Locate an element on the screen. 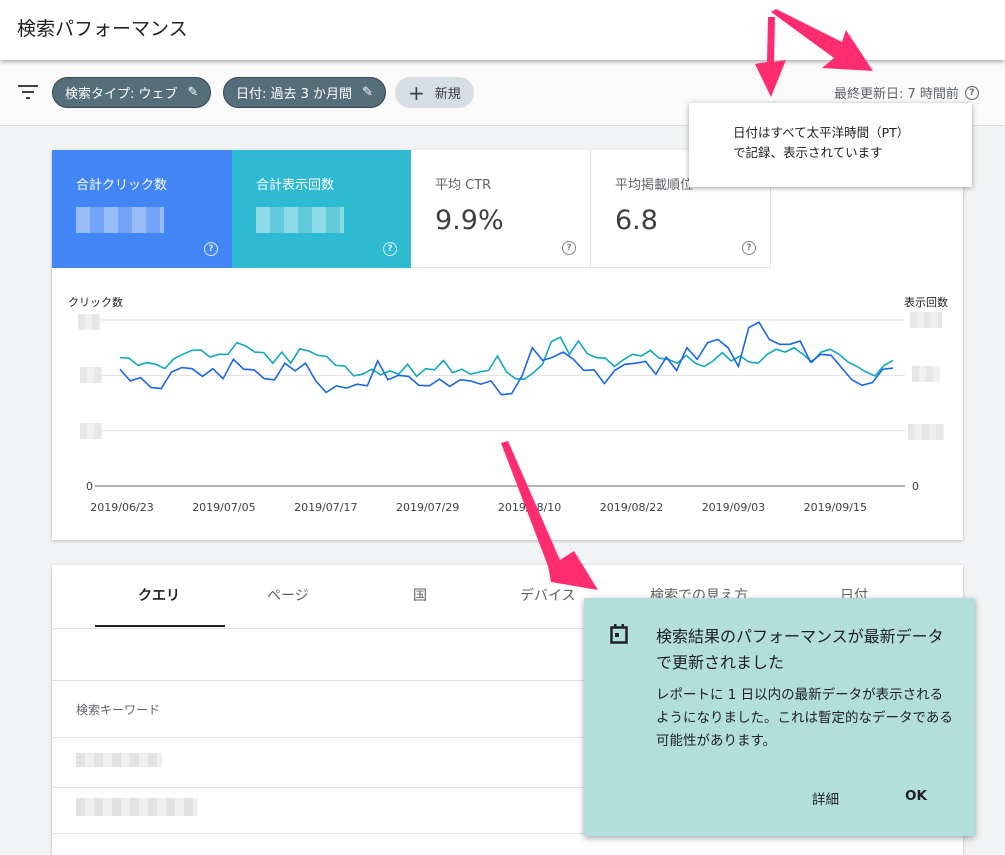  timezone-tooltip: 日付はすべて太平洋時間（PT） で記録、表示されています is located at coordinates (830, 145).